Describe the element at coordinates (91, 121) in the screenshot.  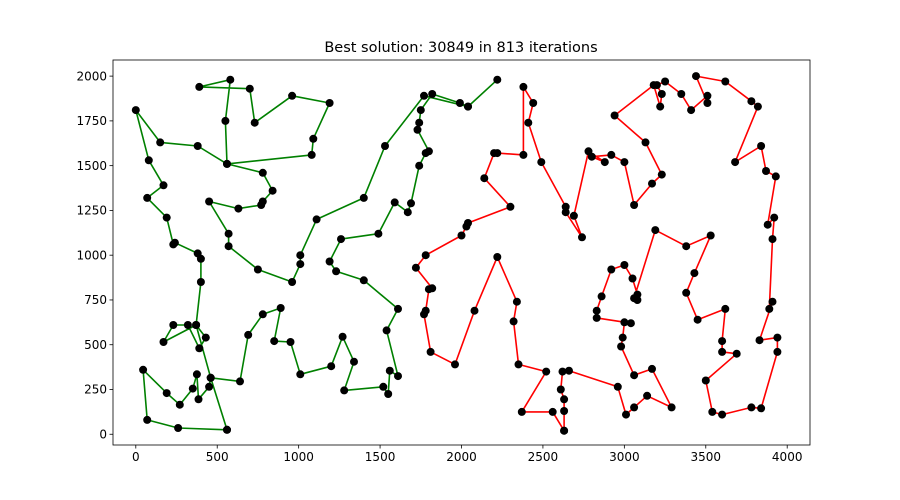
I see `y-tick-label: 1750` at that location.